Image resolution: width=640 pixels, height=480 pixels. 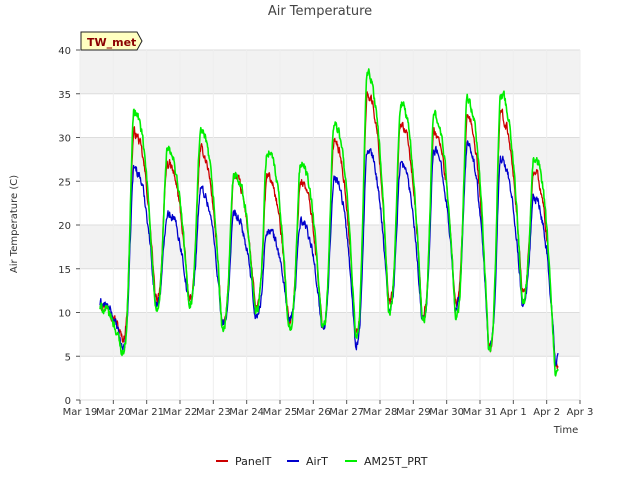 I want to click on x-tick-label: Mar 22, so click(x=180, y=412).